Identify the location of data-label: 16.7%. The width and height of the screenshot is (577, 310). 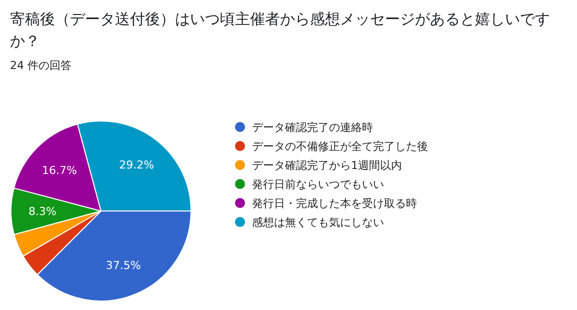
(59, 170).